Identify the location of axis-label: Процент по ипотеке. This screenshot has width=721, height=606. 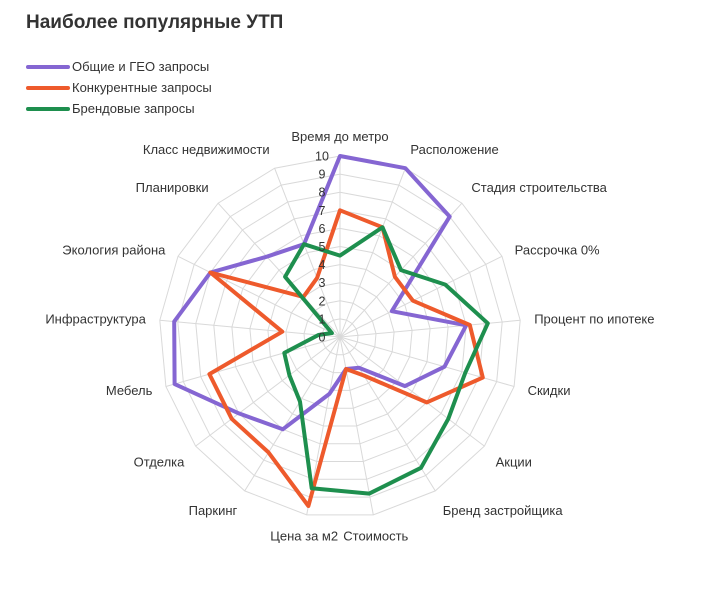
(594, 319).